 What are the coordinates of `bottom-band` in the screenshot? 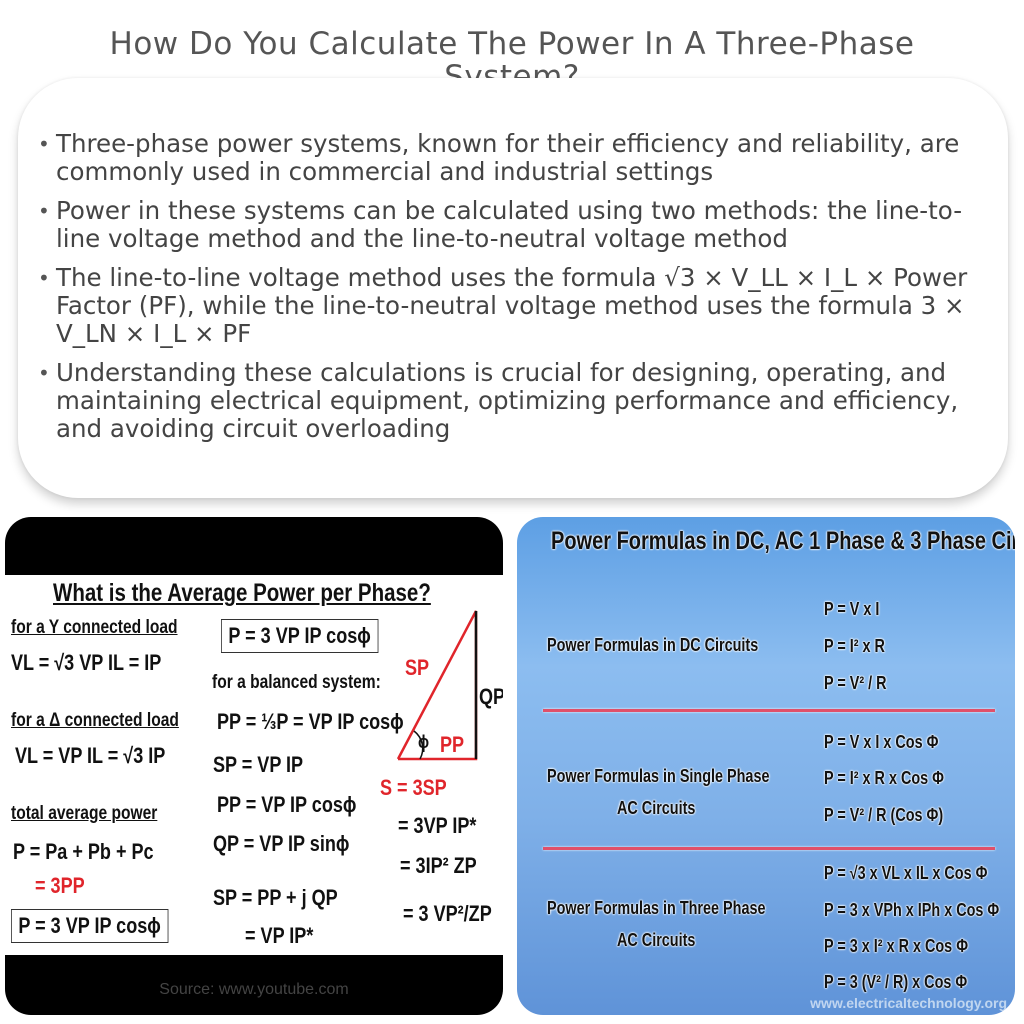 It's located at (254, 985).